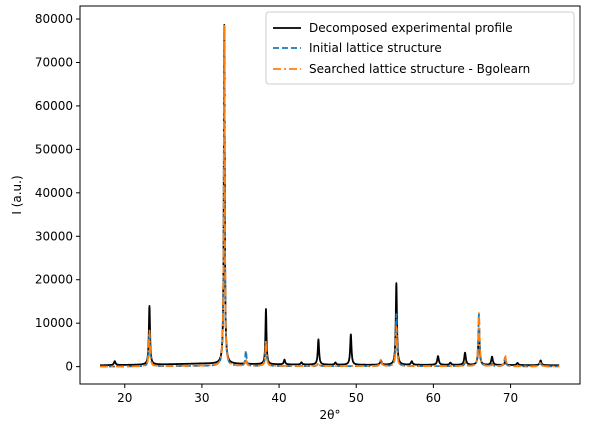 This screenshot has height=432, width=589. I want to click on legend-label-searched: Searched lattice structure - Bgolearn, so click(419, 69).